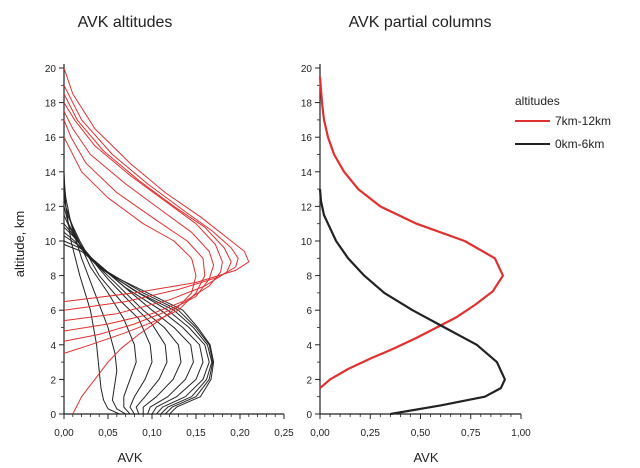 Image resolution: width=640 pixels, height=468 pixels. What do you see at coordinates (129, 457) in the screenshot?
I see `chart1-xlabel: AVK` at bounding box center [129, 457].